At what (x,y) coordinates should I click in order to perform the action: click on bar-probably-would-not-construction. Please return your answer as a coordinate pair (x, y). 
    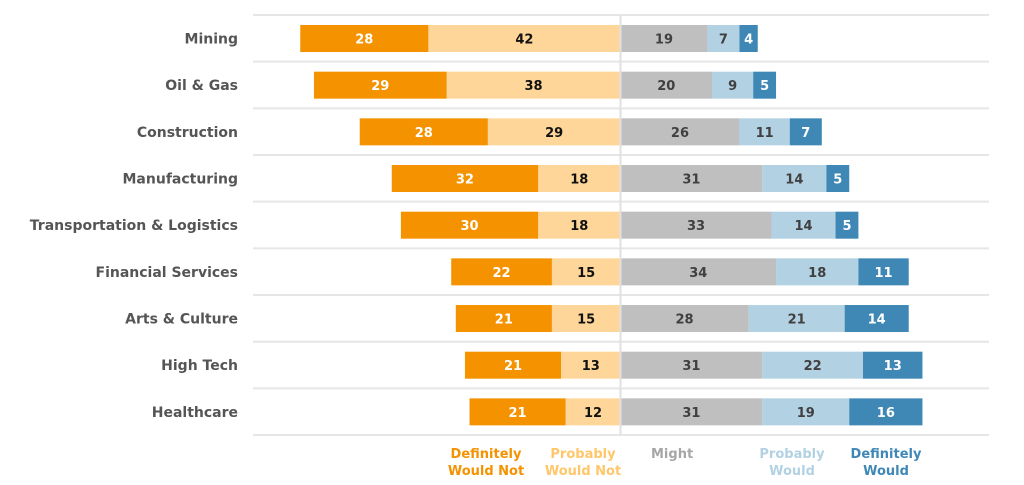
    Looking at the image, I should click on (554, 132).